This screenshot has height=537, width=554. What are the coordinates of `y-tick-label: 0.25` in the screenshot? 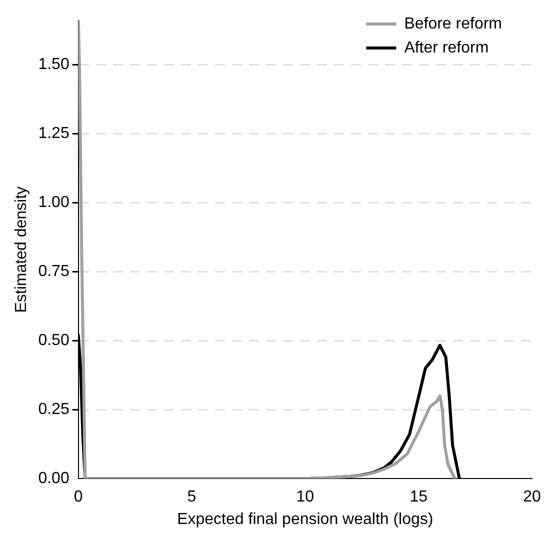 It's located at (54, 409).